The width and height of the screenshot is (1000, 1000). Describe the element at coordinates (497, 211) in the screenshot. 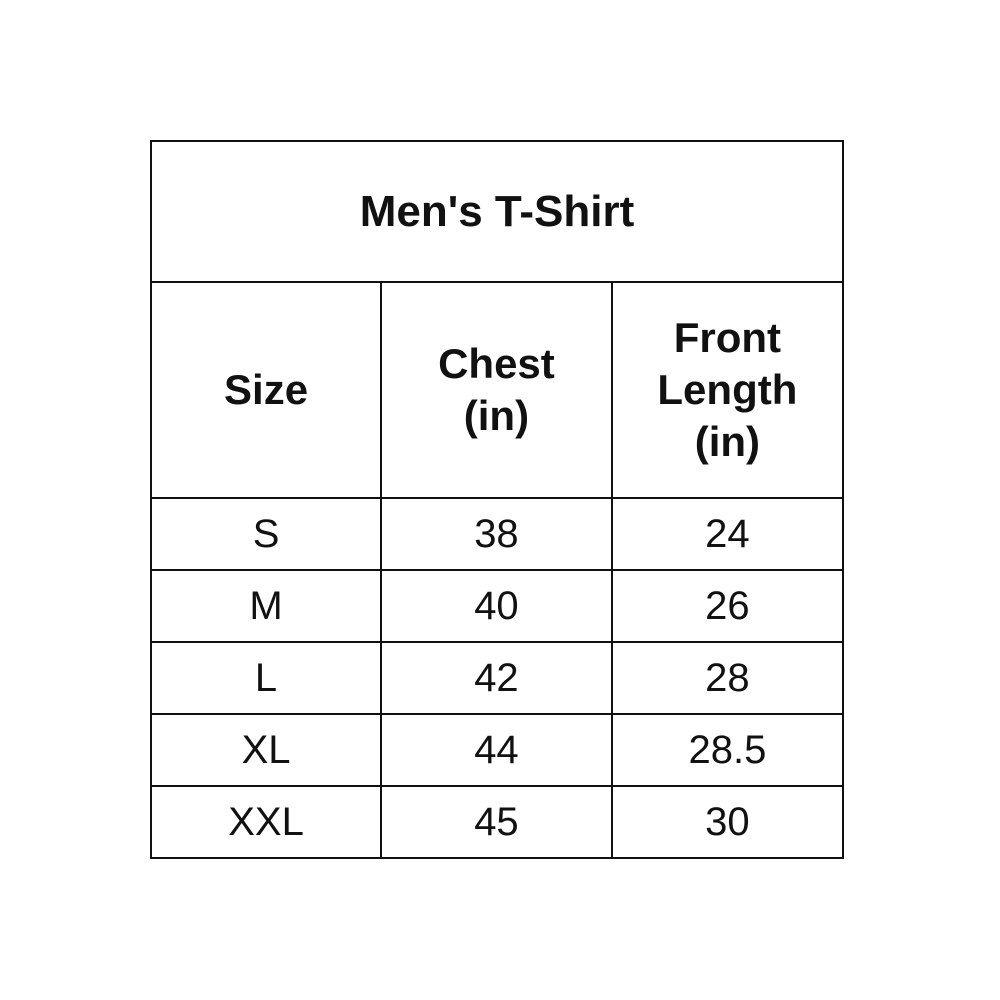

I see `table-title: Men's T-Shirt` at that location.